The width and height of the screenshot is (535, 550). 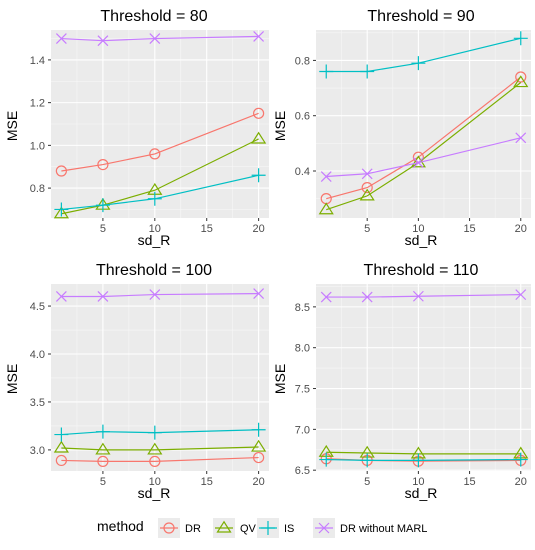 What do you see at coordinates (302, 117) in the screenshot?
I see `panel-2-y-tick-label: 0.6` at bounding box center [302, 117].